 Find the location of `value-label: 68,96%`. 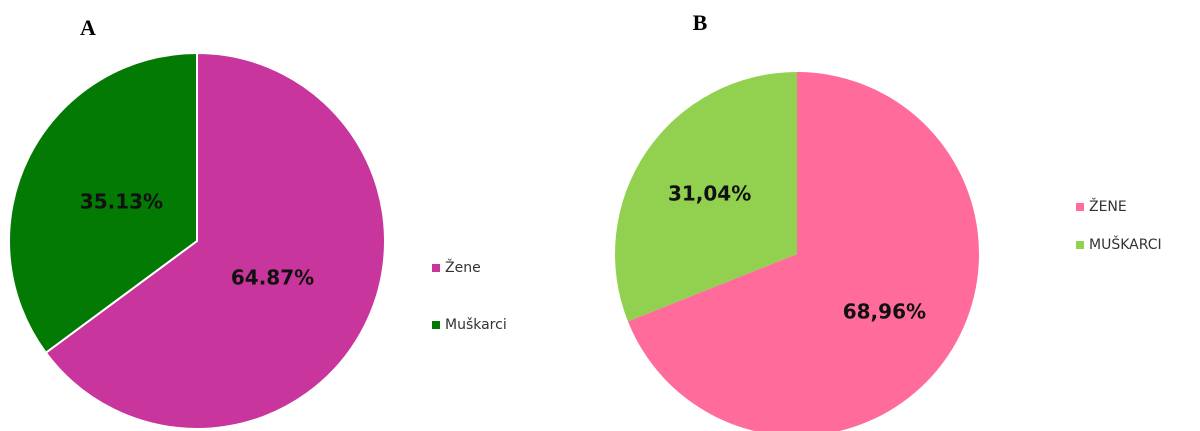

value-label: 68,96% is located at coordinates (884, 312).